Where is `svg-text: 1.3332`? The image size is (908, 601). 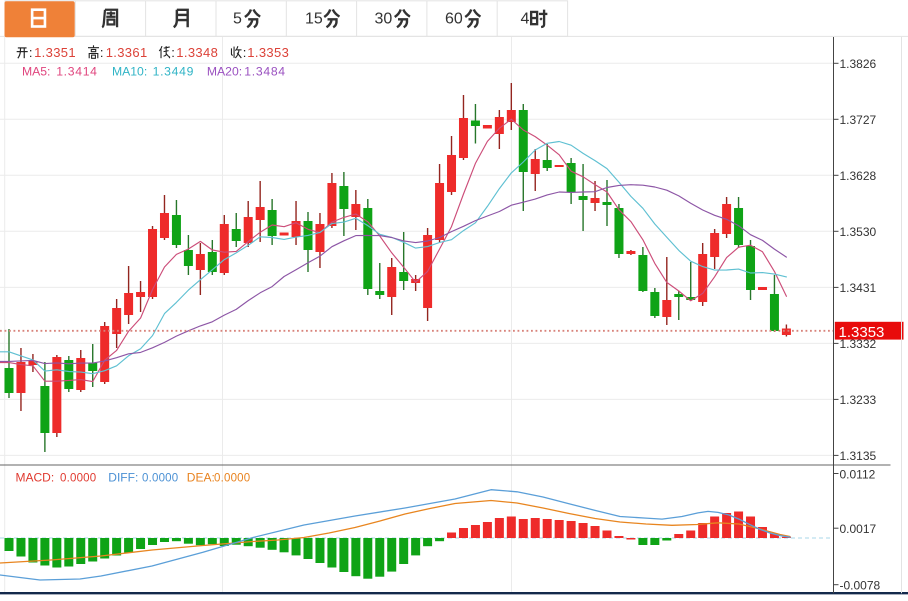
svg-text: 1.3332 is located at coordinates (858, 344).